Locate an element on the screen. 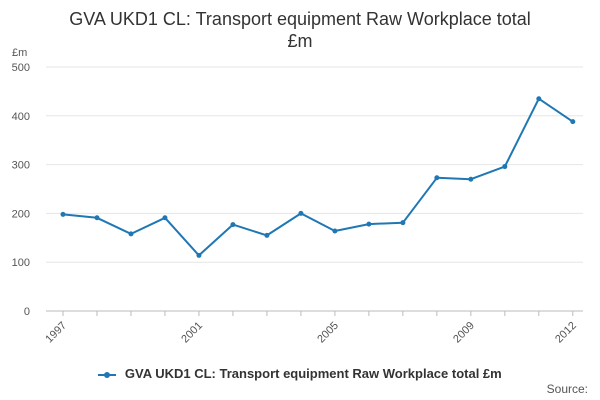  y-tick-label-400: 400 is located at coordinates (21, 117).